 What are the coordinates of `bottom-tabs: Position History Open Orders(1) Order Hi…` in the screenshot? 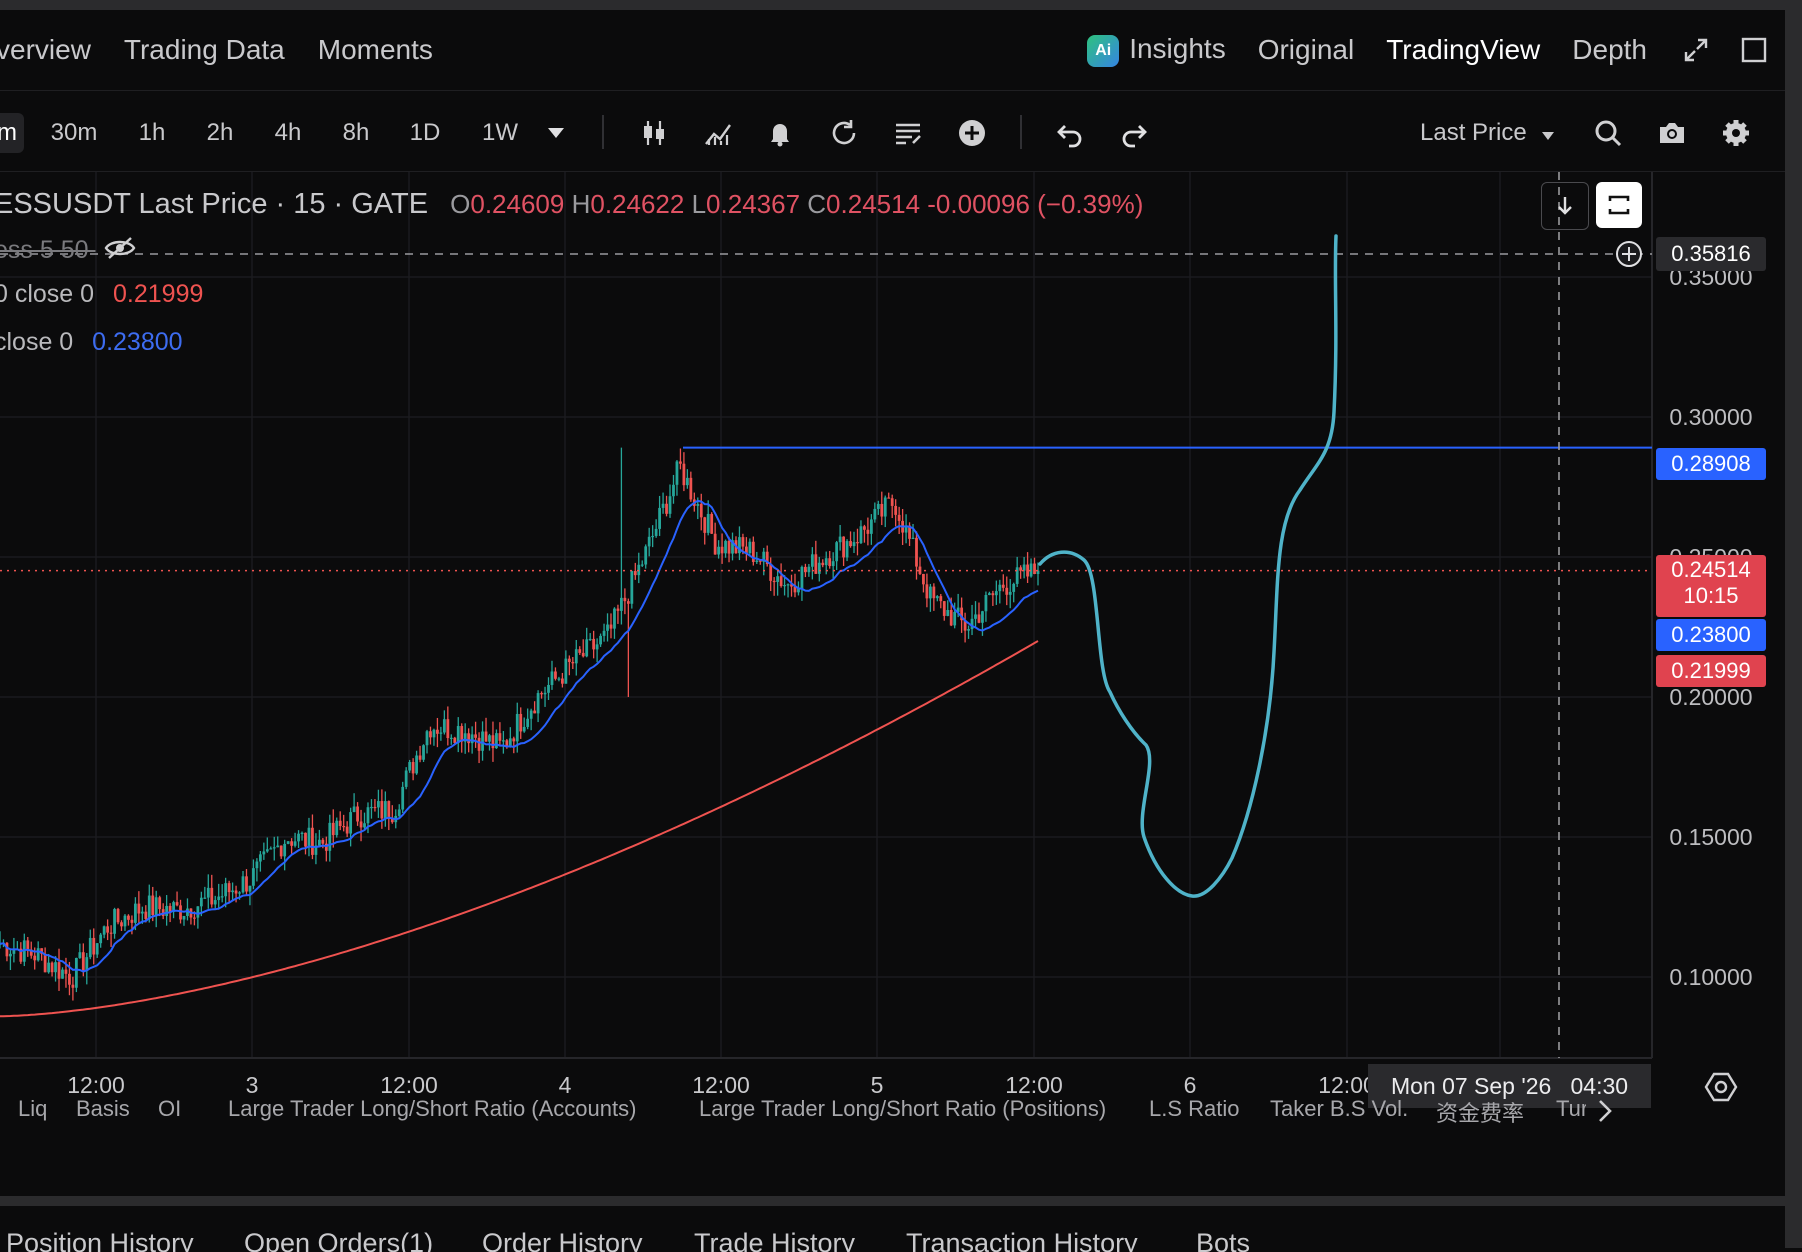 It's located at (892, 1242).